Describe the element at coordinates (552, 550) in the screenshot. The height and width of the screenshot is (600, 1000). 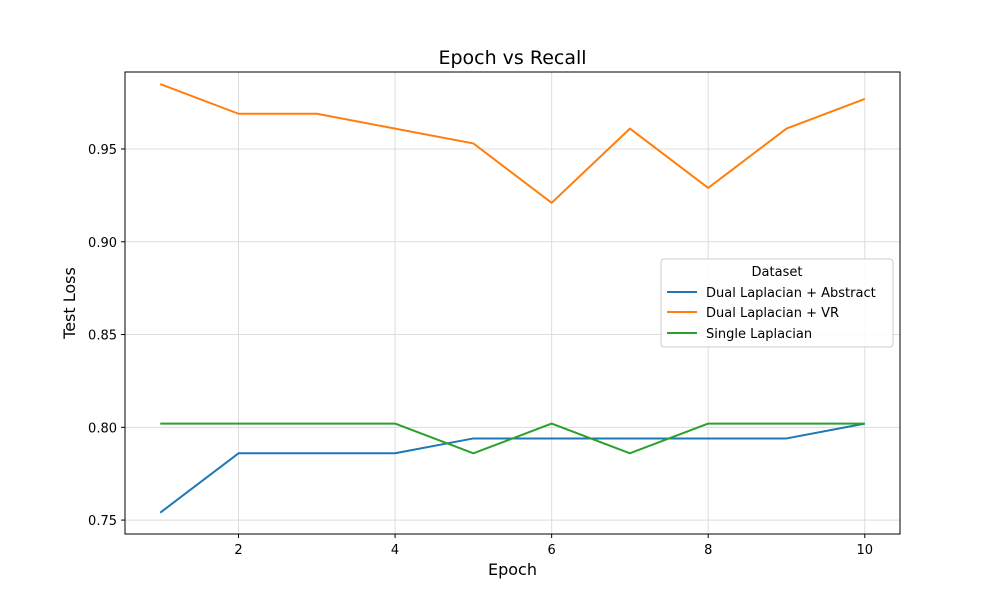
I see `x-tick-label: 6` at that location.